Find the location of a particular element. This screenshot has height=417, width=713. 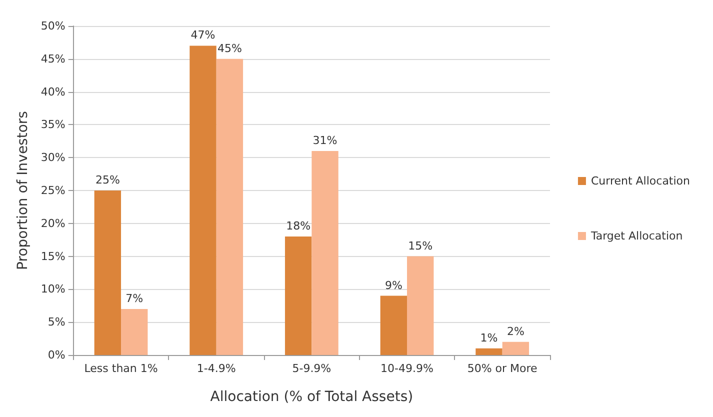

x-tick-label: 50% or More is located at coordinates (502, 368).